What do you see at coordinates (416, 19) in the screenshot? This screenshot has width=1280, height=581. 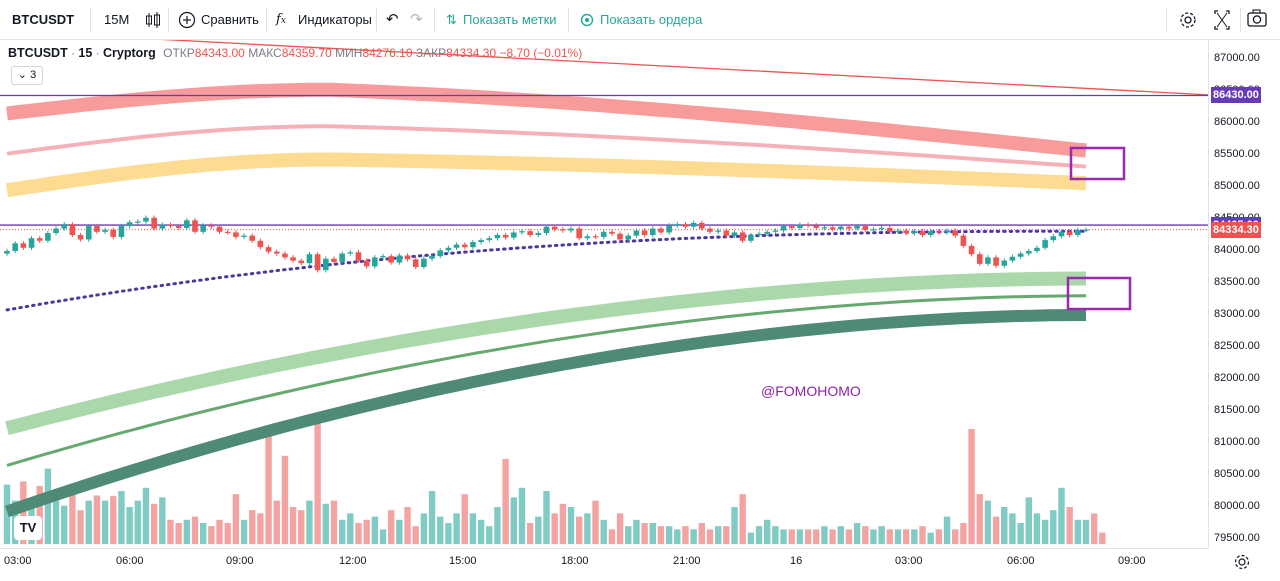 I see `redo-icon: ↷` at bounding box center [416, 19].